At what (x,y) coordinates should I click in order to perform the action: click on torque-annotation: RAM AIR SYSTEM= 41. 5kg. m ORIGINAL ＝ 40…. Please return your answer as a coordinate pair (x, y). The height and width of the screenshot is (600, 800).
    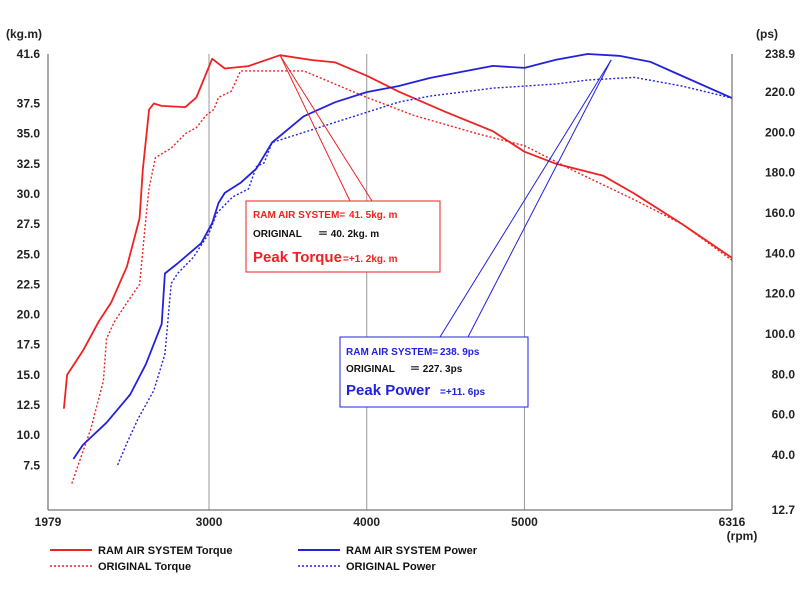
    Looking at the image, I should click on (343, 163).